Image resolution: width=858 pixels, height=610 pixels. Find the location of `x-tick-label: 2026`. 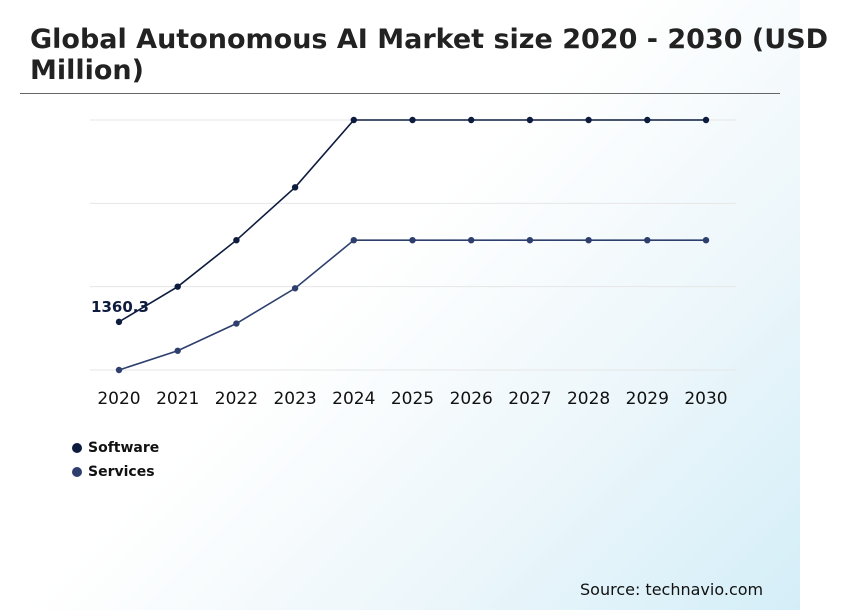

x-tick-label: 2026 is located at coordinates (471, 399).